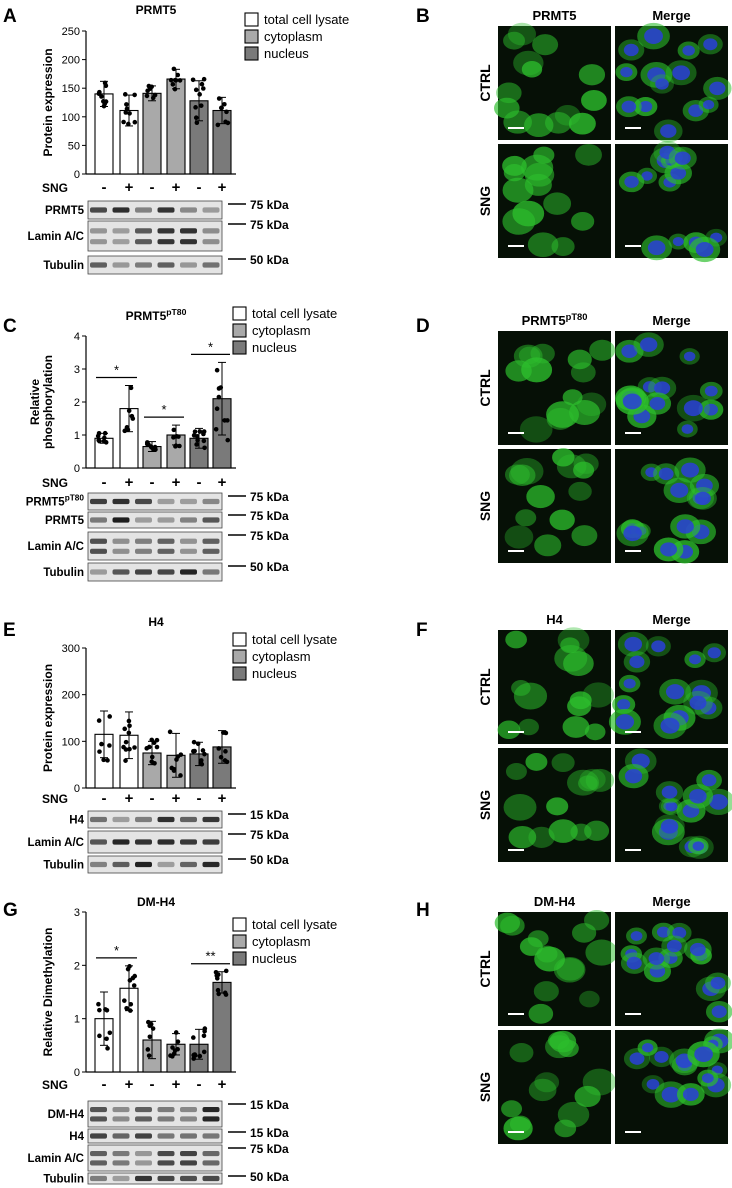 The height and width of the screenshot is (1188, 732). What do you see at coordinates (71, 89) in the screenshot?
I see `y-tick-label: 150` at bounding box center [71, 89].